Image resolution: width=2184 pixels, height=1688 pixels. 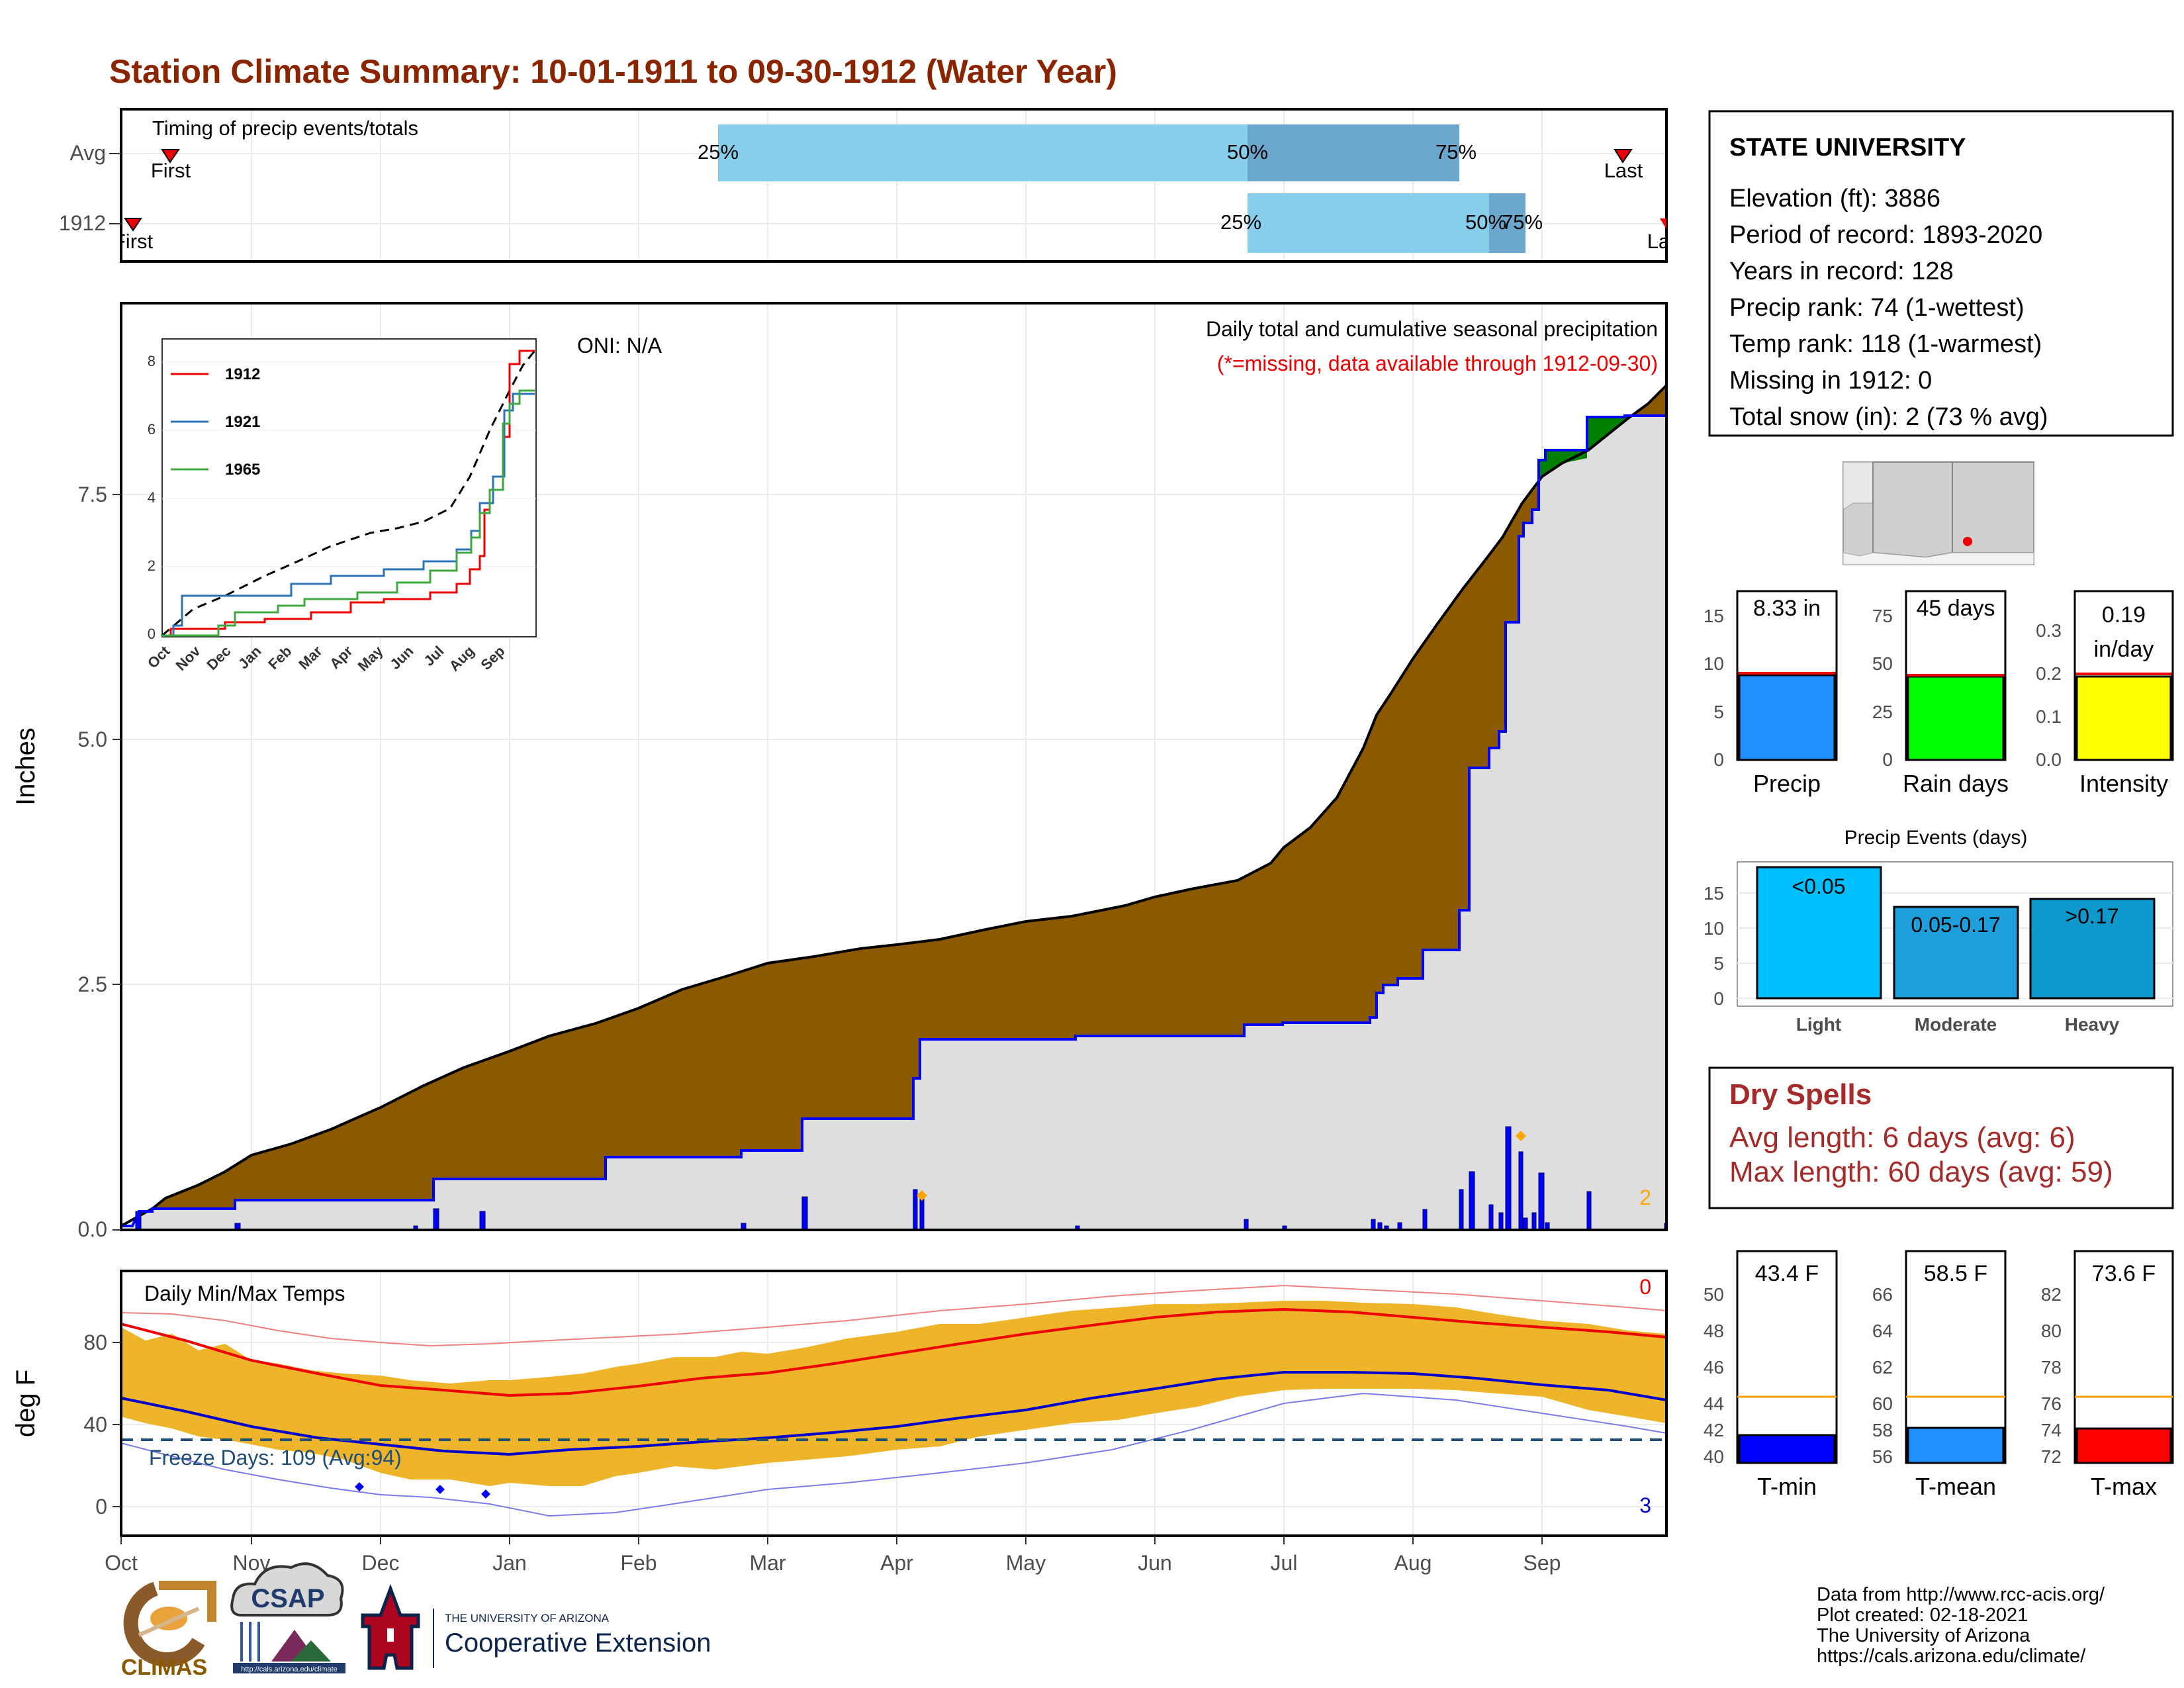 What do you see at coordinates (718, 152) in the screenshot?
I see `avg-q25: 25%` at bounding box center [718, 152].